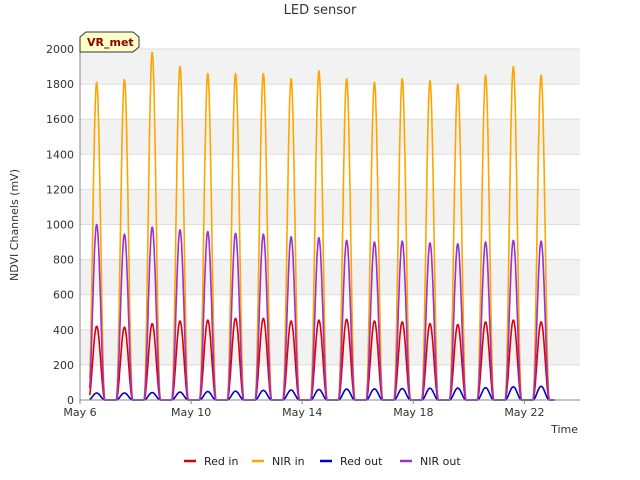 Image resolution: width=640 pixels, height=480 pixels. I want to click on y-tick-label: 1800, so click(60, 84).